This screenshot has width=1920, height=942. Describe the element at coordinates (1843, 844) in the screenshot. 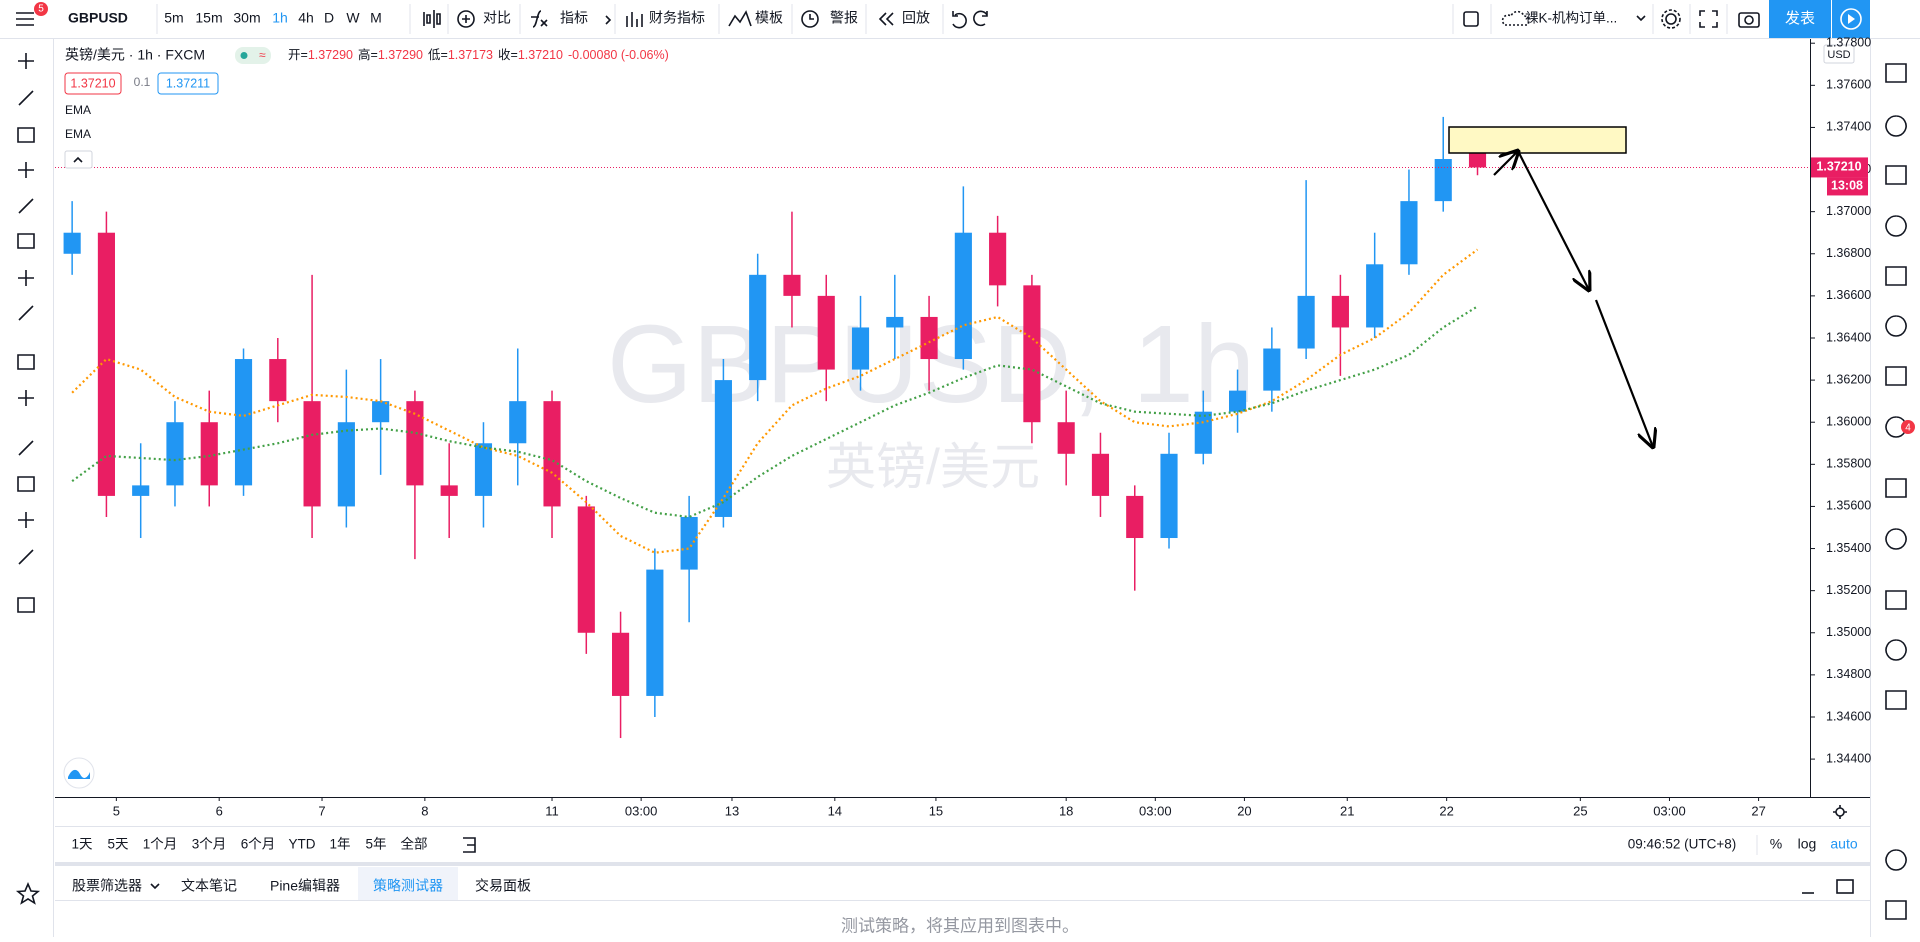

I see `auto-toggle: auto` at that location.